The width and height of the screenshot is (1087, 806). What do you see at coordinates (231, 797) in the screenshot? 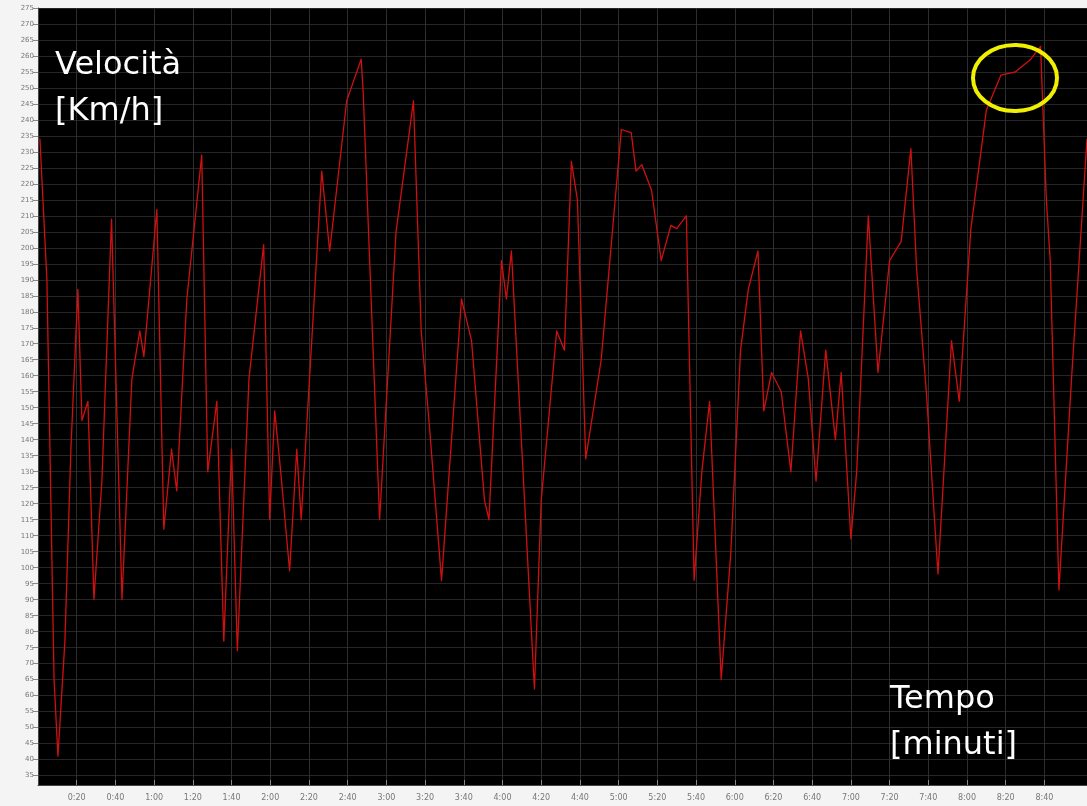
I see `x-tick-label: 1:40` at bounding box center [231, 797].